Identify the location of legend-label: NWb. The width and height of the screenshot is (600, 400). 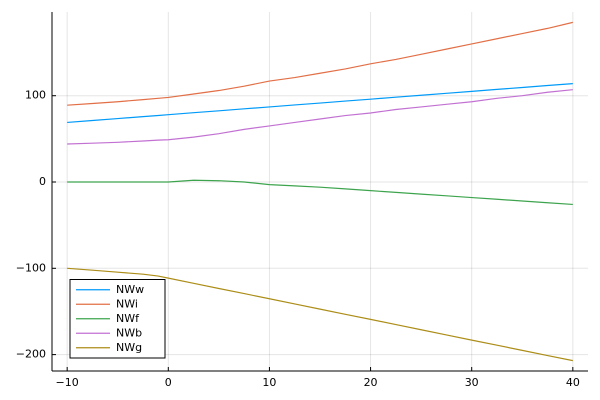
(129, 332).